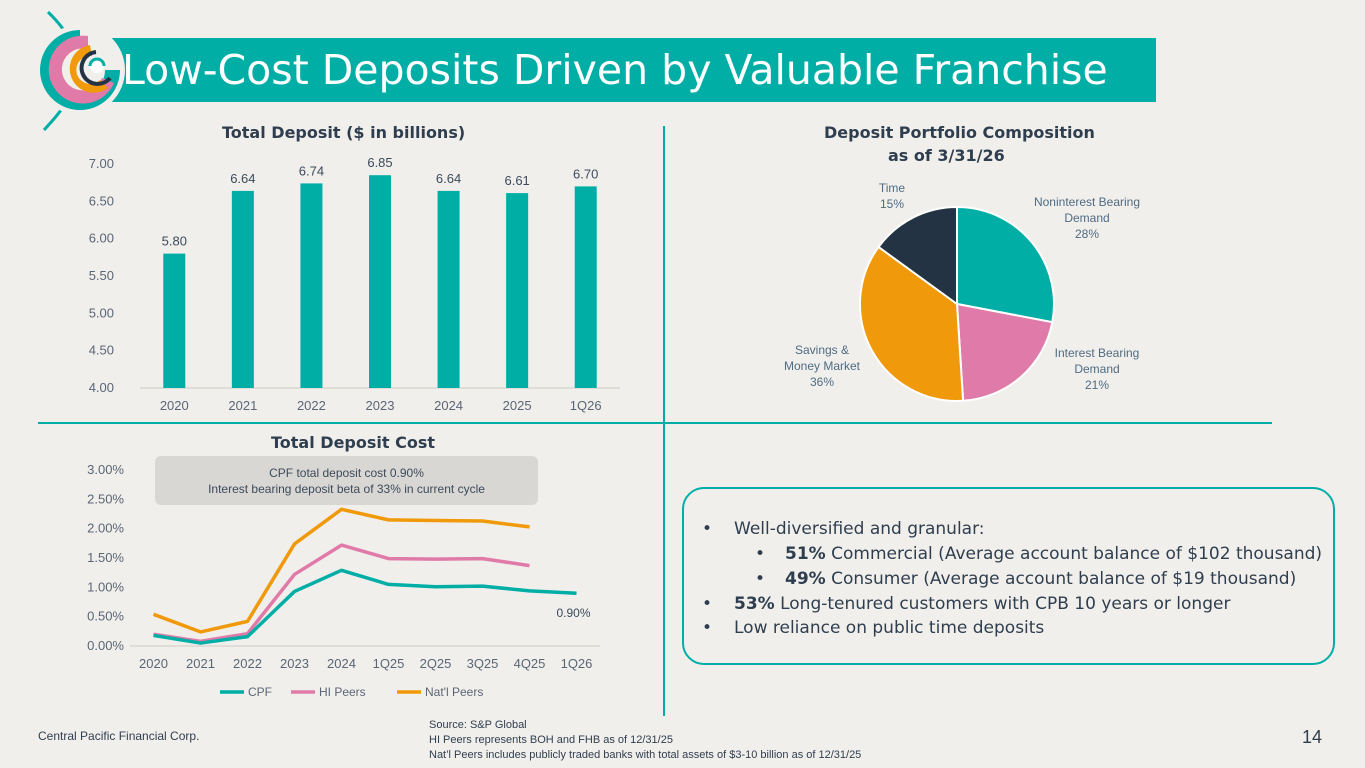 This screenshot has width=1365, height=768. What do you see at coordinates (346, 473) in the screenshot?
I see `callout-line-1: CPF total deposit cost 0.90%` at bounding box center [346, 473].